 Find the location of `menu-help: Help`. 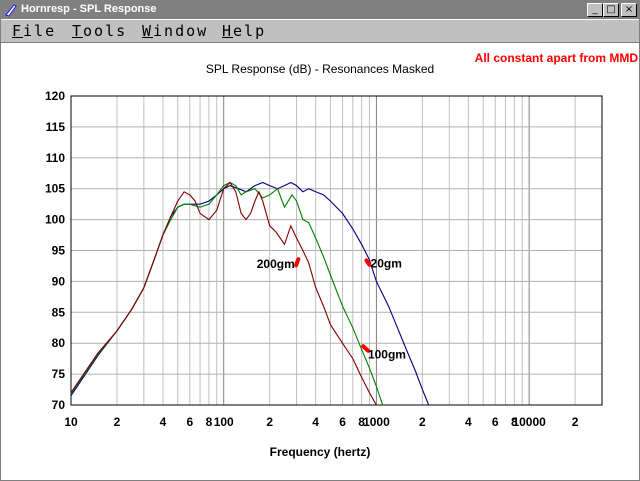

menu-help: Help is located at coordinates (244, 31).